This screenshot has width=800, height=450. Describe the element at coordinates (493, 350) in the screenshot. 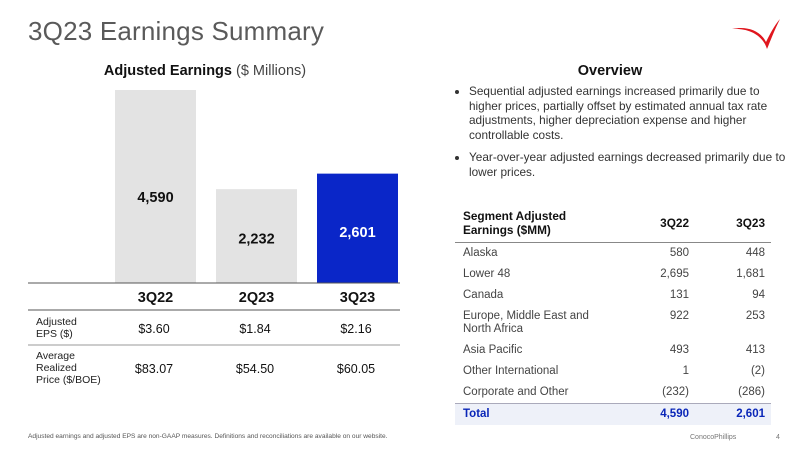

I see `segment-name: Asia Pacific` at that location.